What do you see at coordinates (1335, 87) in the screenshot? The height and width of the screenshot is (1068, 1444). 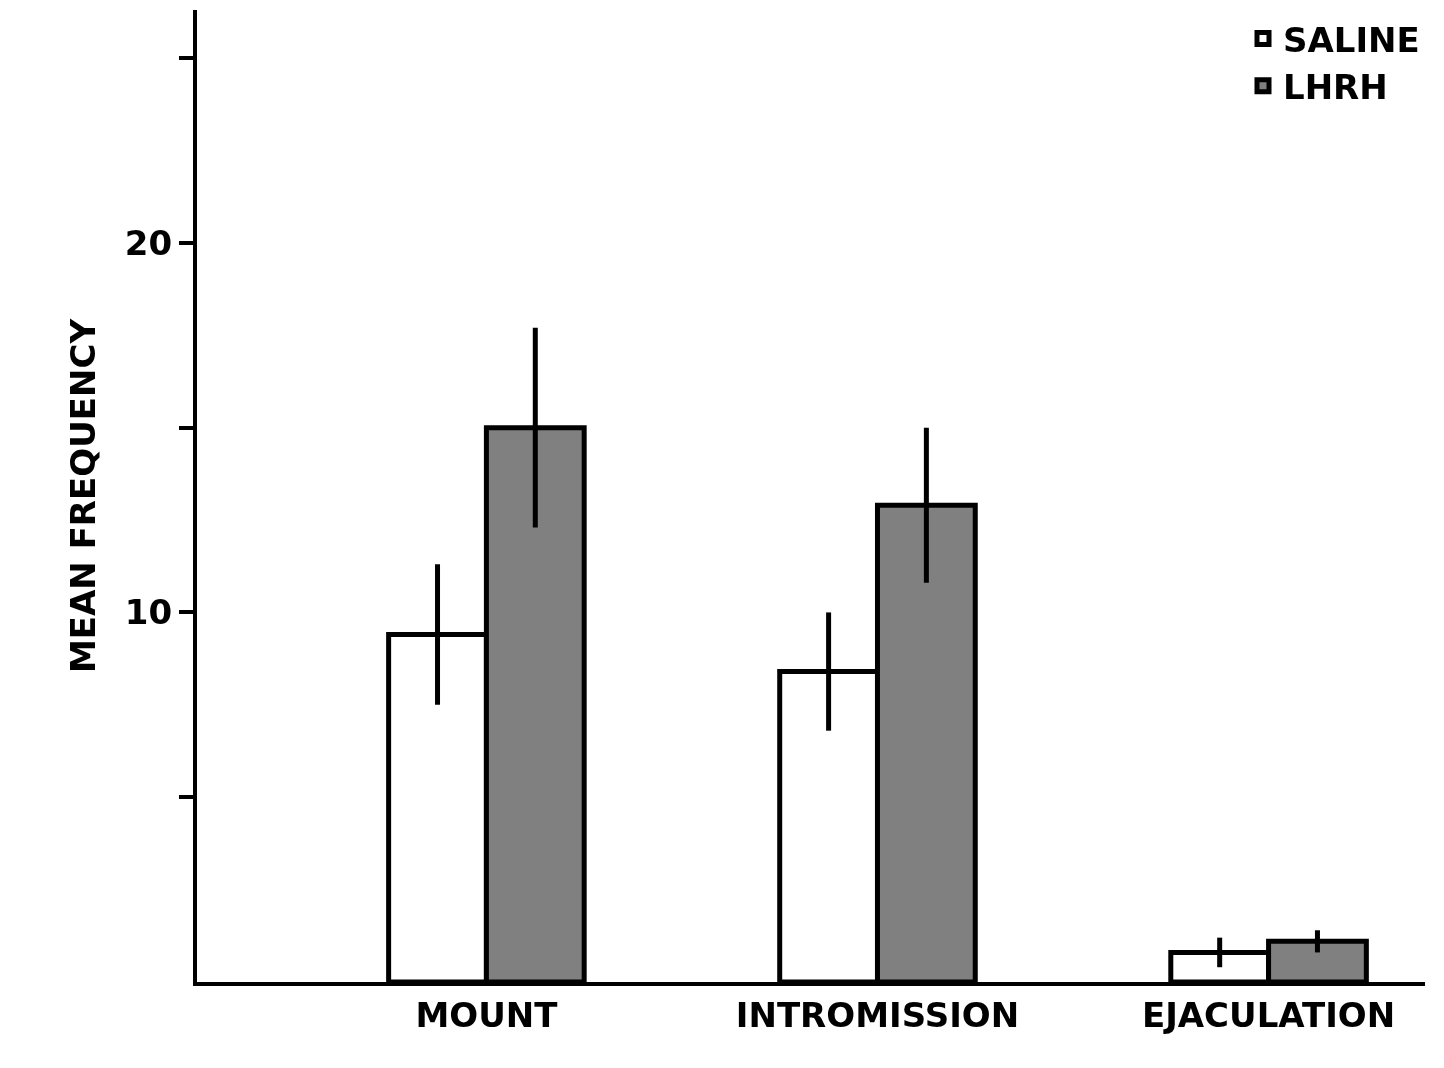 I see `legend-label: LHRH` at bounding box center [1335, 87].